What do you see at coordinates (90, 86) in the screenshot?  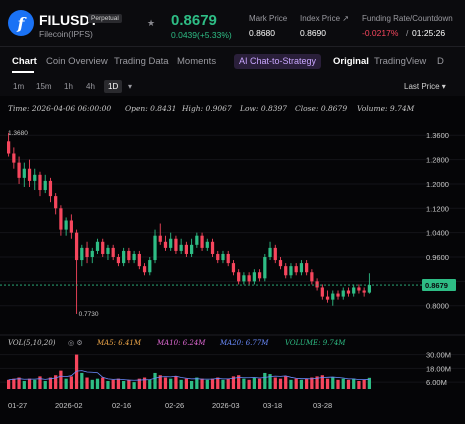 I see `interval-4h: 4h` at bounding box center [90, 86].